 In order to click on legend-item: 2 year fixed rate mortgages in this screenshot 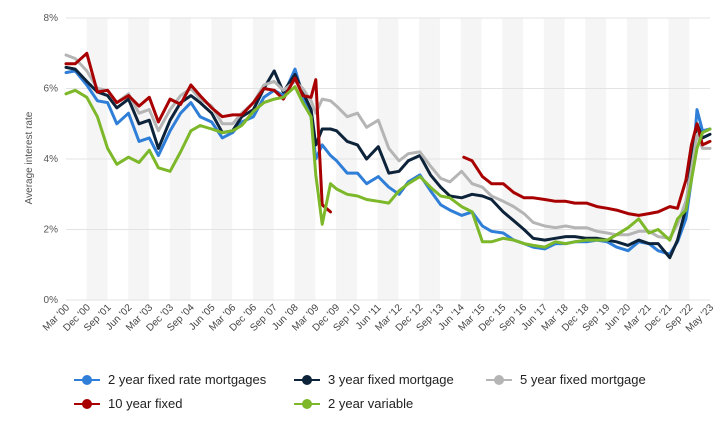, I will do `click(170, 379)`.